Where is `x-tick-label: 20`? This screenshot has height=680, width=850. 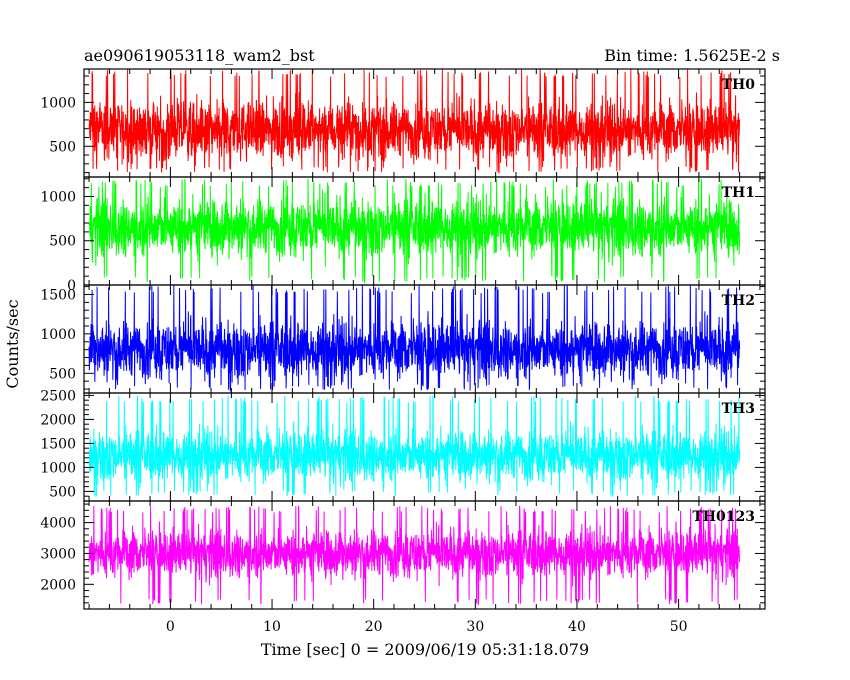 x-tick-label: 20 is located at coordinates (374, 627).